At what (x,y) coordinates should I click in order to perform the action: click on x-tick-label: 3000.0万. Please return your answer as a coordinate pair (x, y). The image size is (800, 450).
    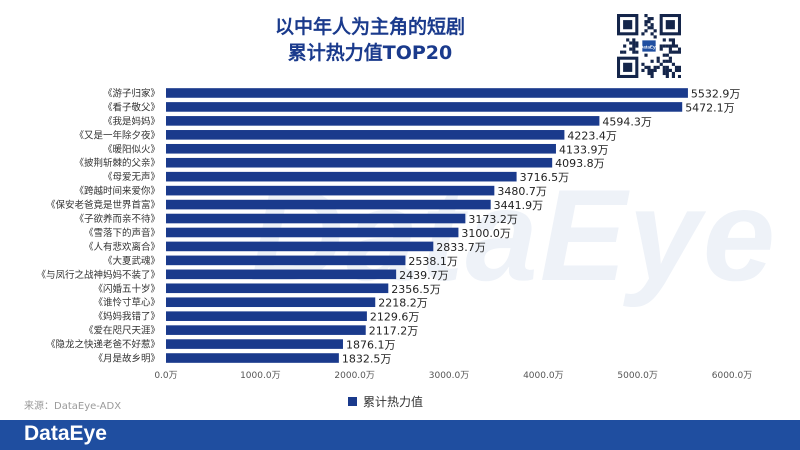
    Looking at the image, I should click on (449, 376).